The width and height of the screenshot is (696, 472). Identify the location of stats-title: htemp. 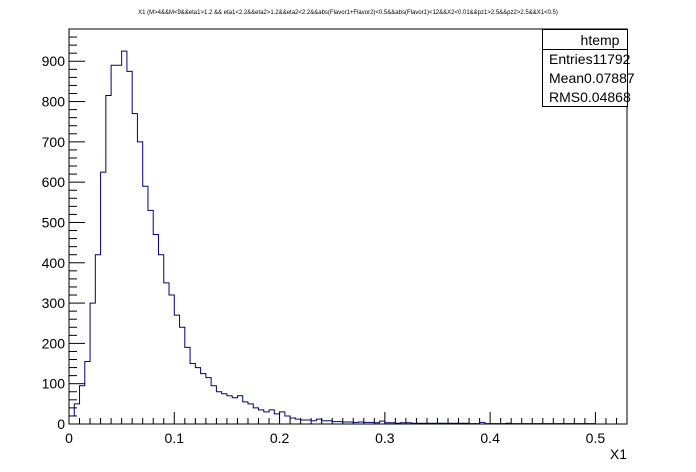
(585, 40).